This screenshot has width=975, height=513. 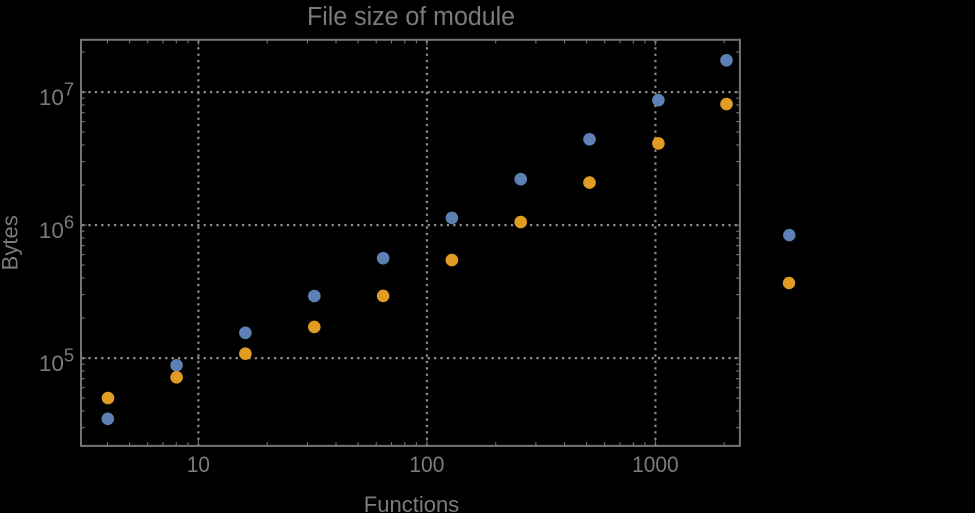 I want to click on svg-text: 100, so click(x=426, y=464).